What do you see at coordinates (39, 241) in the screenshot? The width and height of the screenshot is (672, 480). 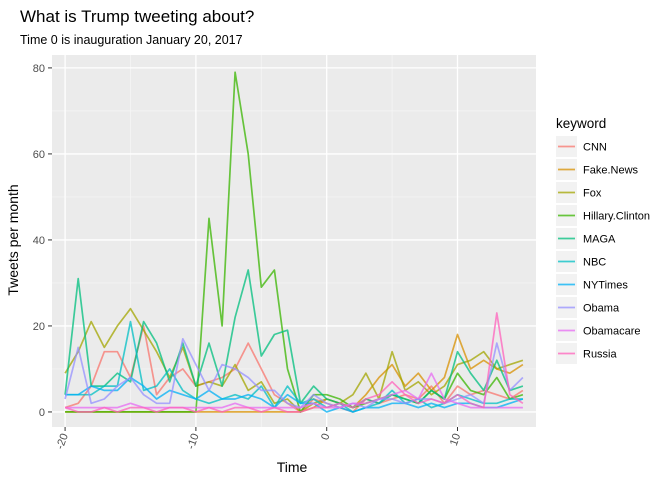 I see `y-tick-label: 40` at bounding box center [39, 241].